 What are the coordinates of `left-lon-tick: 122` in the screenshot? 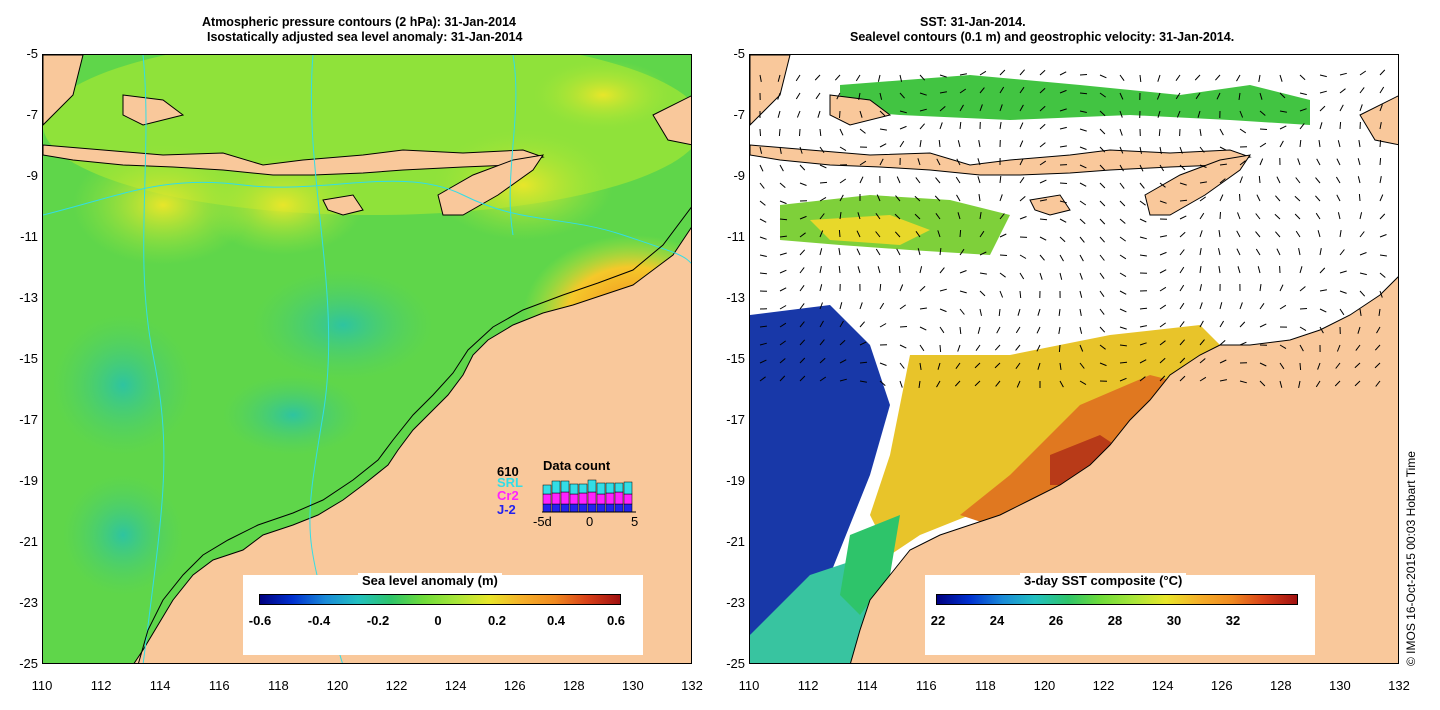 It's located at (396, 685).